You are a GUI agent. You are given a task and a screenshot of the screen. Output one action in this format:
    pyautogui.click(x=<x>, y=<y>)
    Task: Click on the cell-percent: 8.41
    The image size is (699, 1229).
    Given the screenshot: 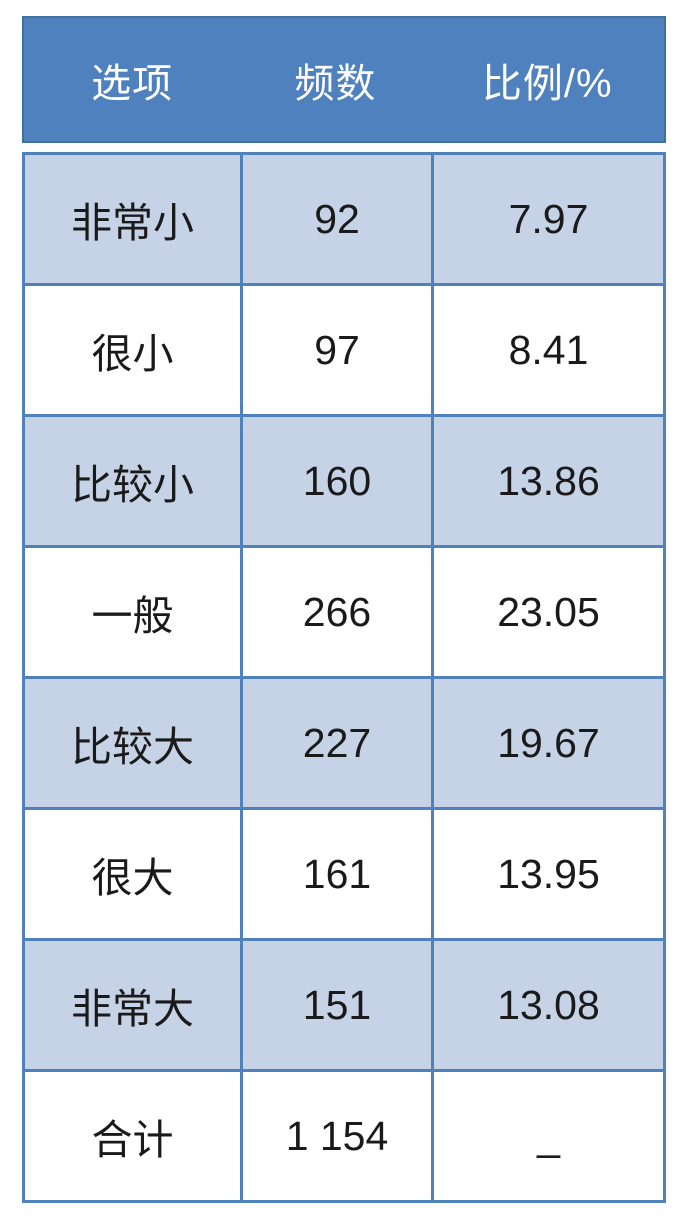 What is the action you would take?
    pyautogui.click(x=548, y=350)
    